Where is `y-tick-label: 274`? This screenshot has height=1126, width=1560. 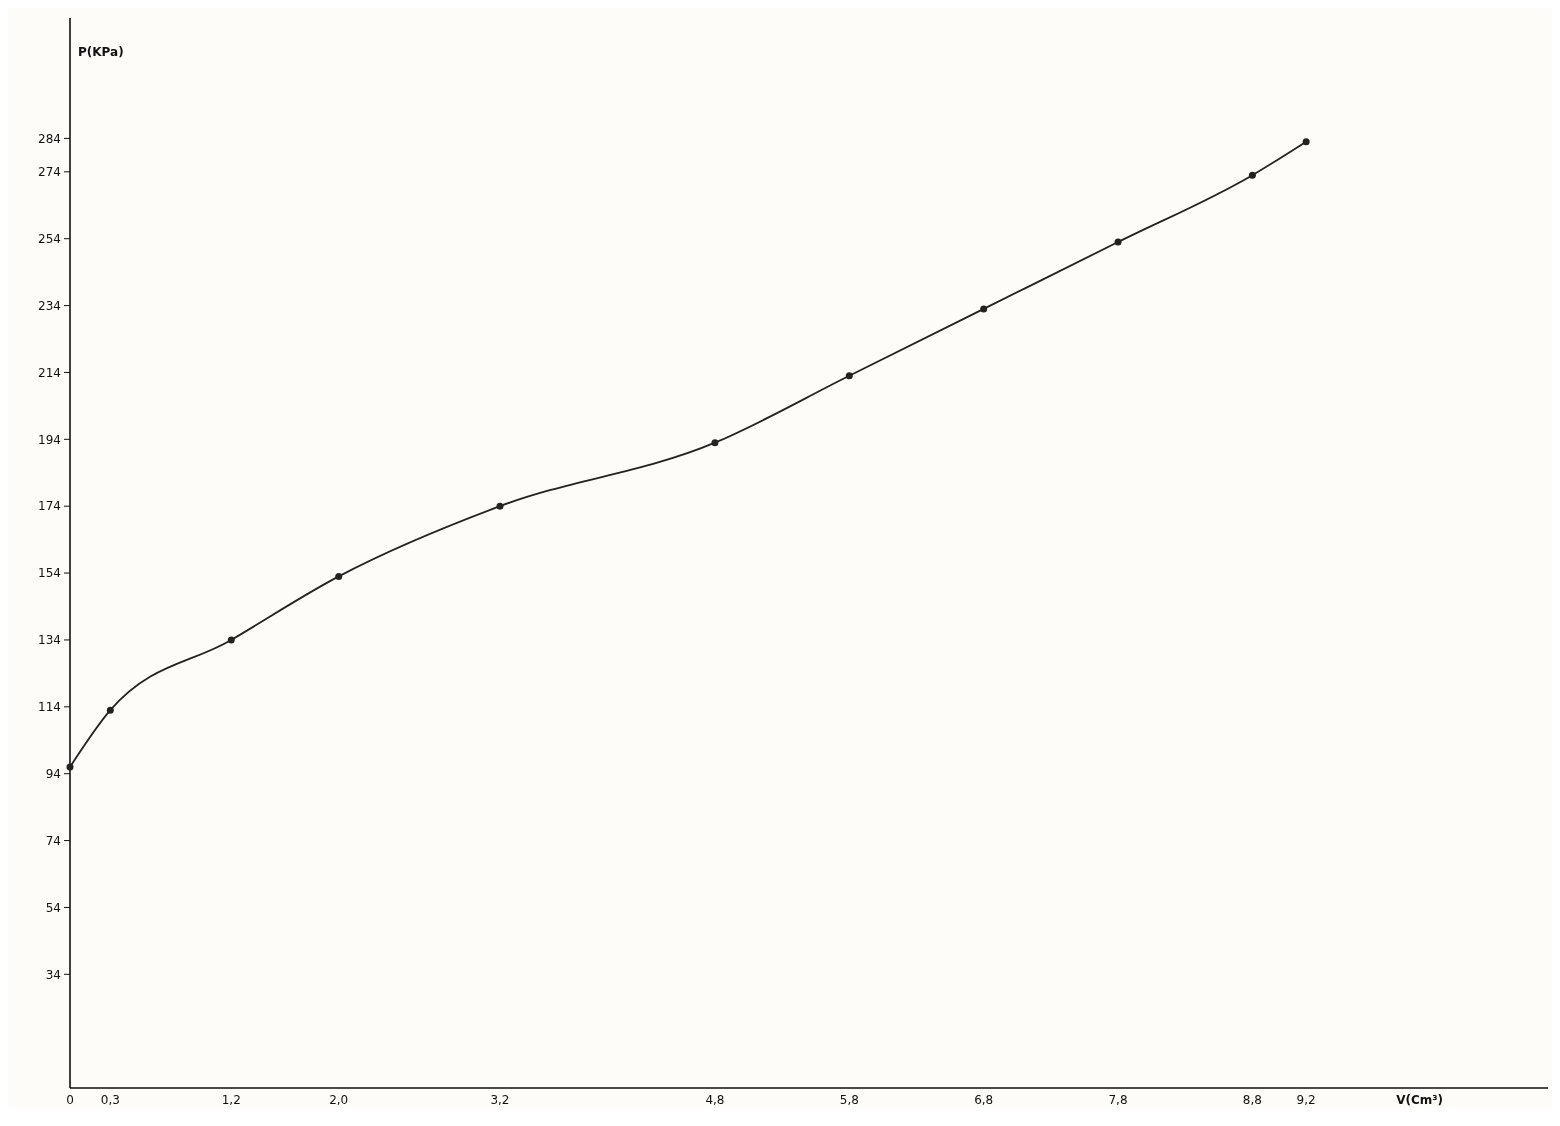 y-tick-label: 274 is located at coordinates (49, 172).